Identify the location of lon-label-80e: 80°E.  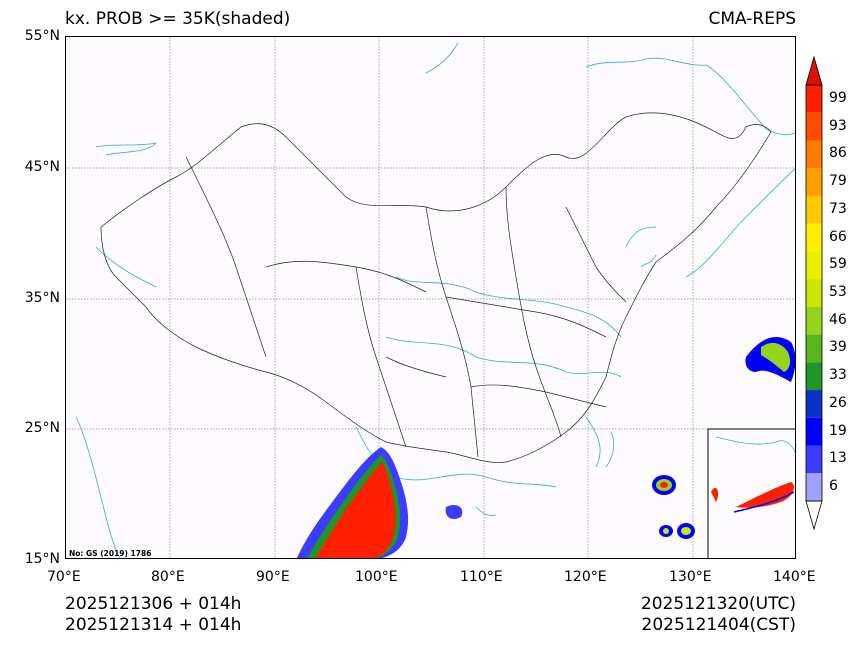
(168, 577).